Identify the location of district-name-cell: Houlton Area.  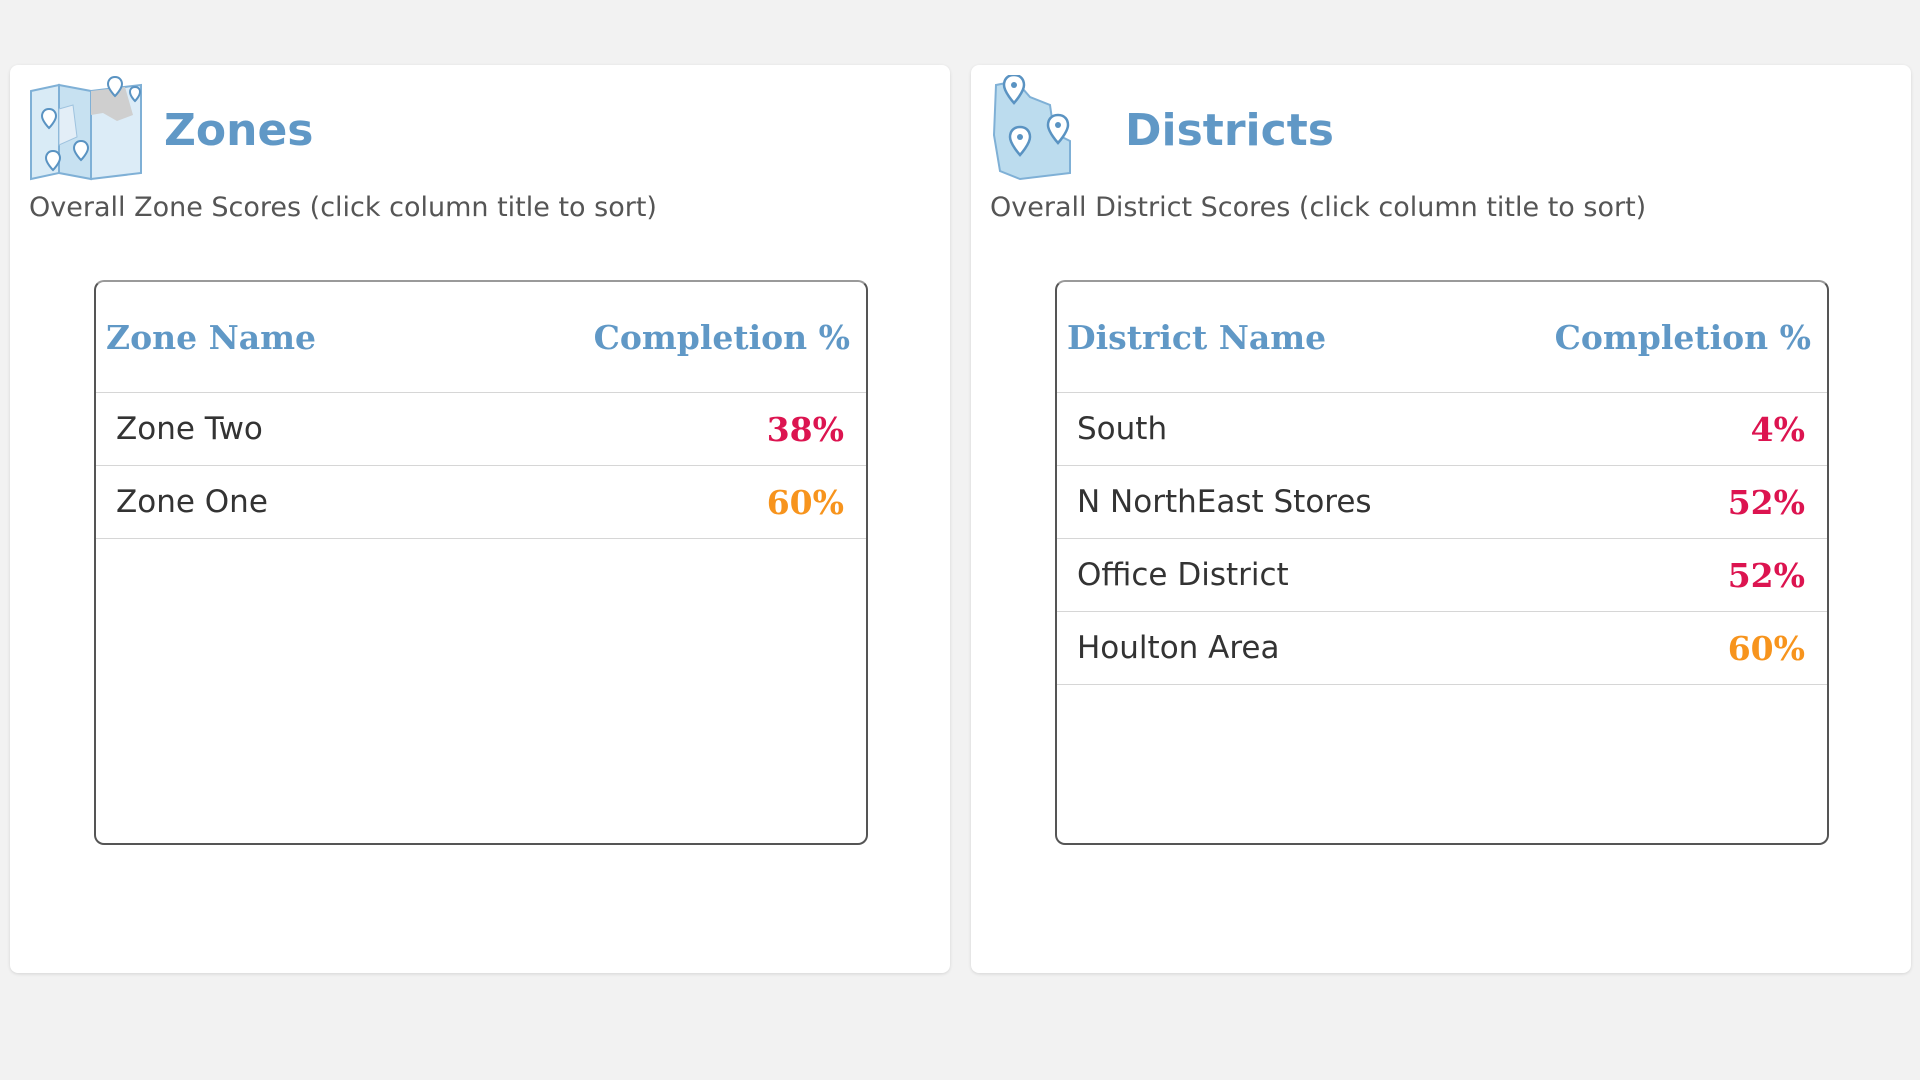
(1178, 648).